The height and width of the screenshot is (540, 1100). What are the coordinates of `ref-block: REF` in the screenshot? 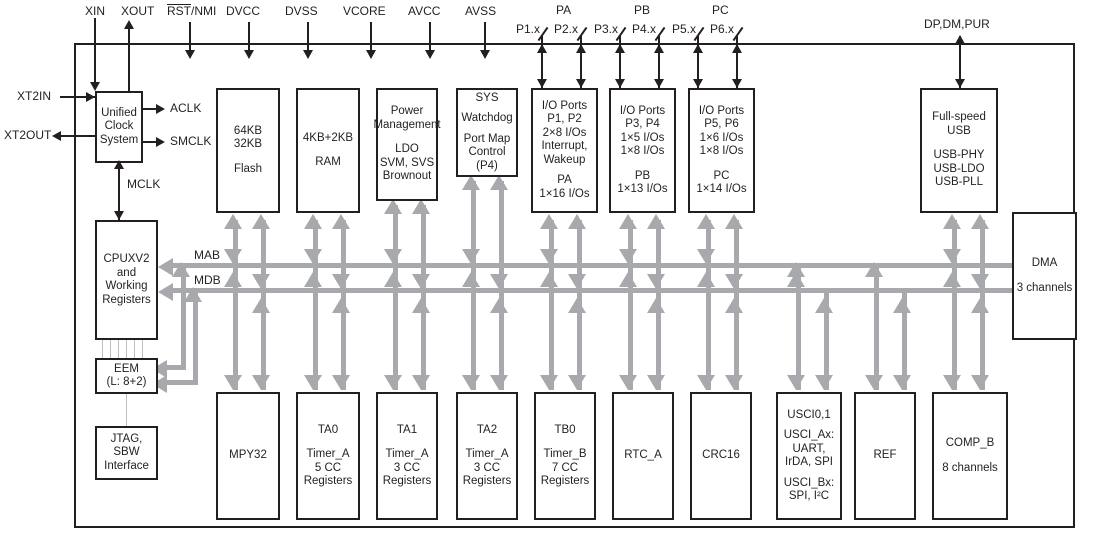 It's located at (885, 456).